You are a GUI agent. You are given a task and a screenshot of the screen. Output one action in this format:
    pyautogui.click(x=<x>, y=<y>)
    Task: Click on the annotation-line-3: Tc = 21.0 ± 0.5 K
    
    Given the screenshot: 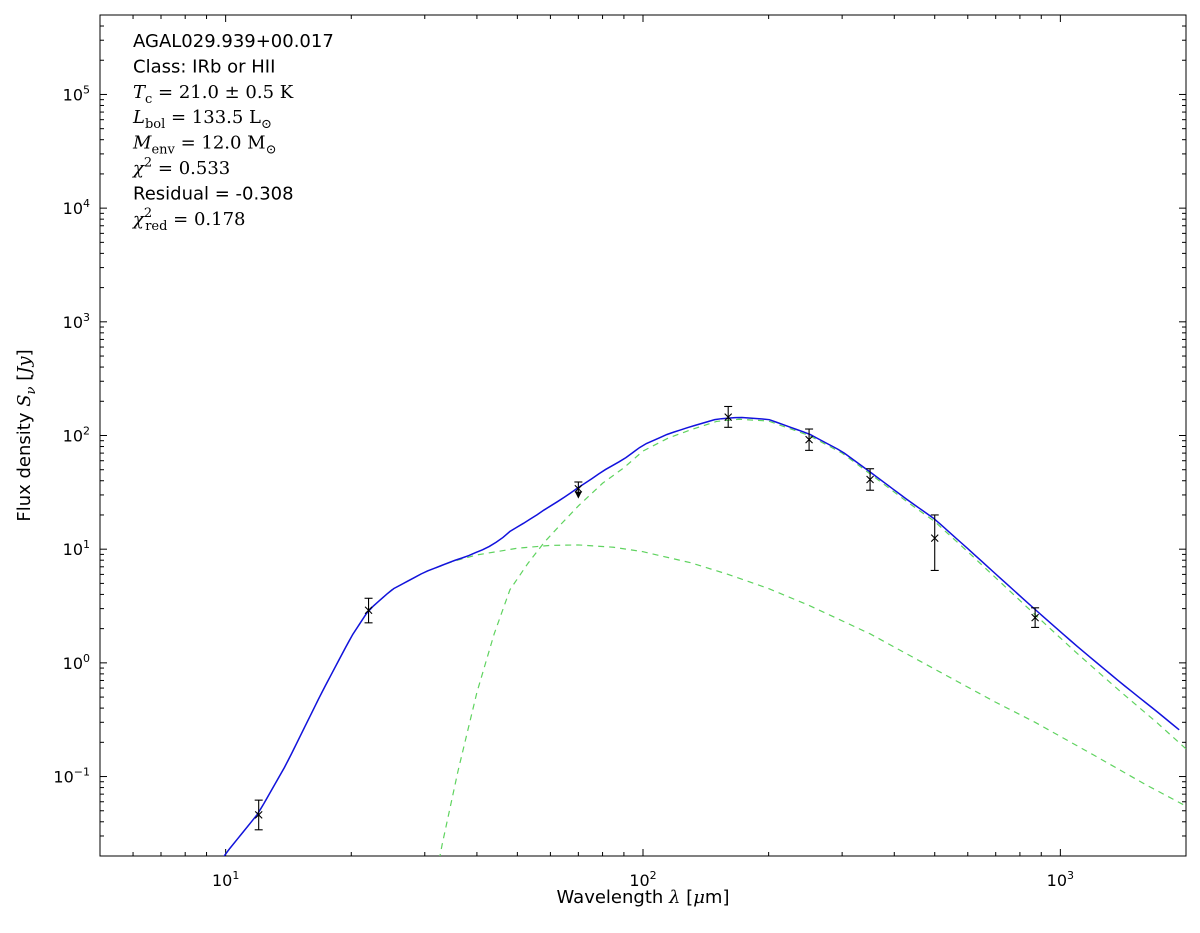 What is the action you would take?
    pyautogui.click(x=213, y=94)
    